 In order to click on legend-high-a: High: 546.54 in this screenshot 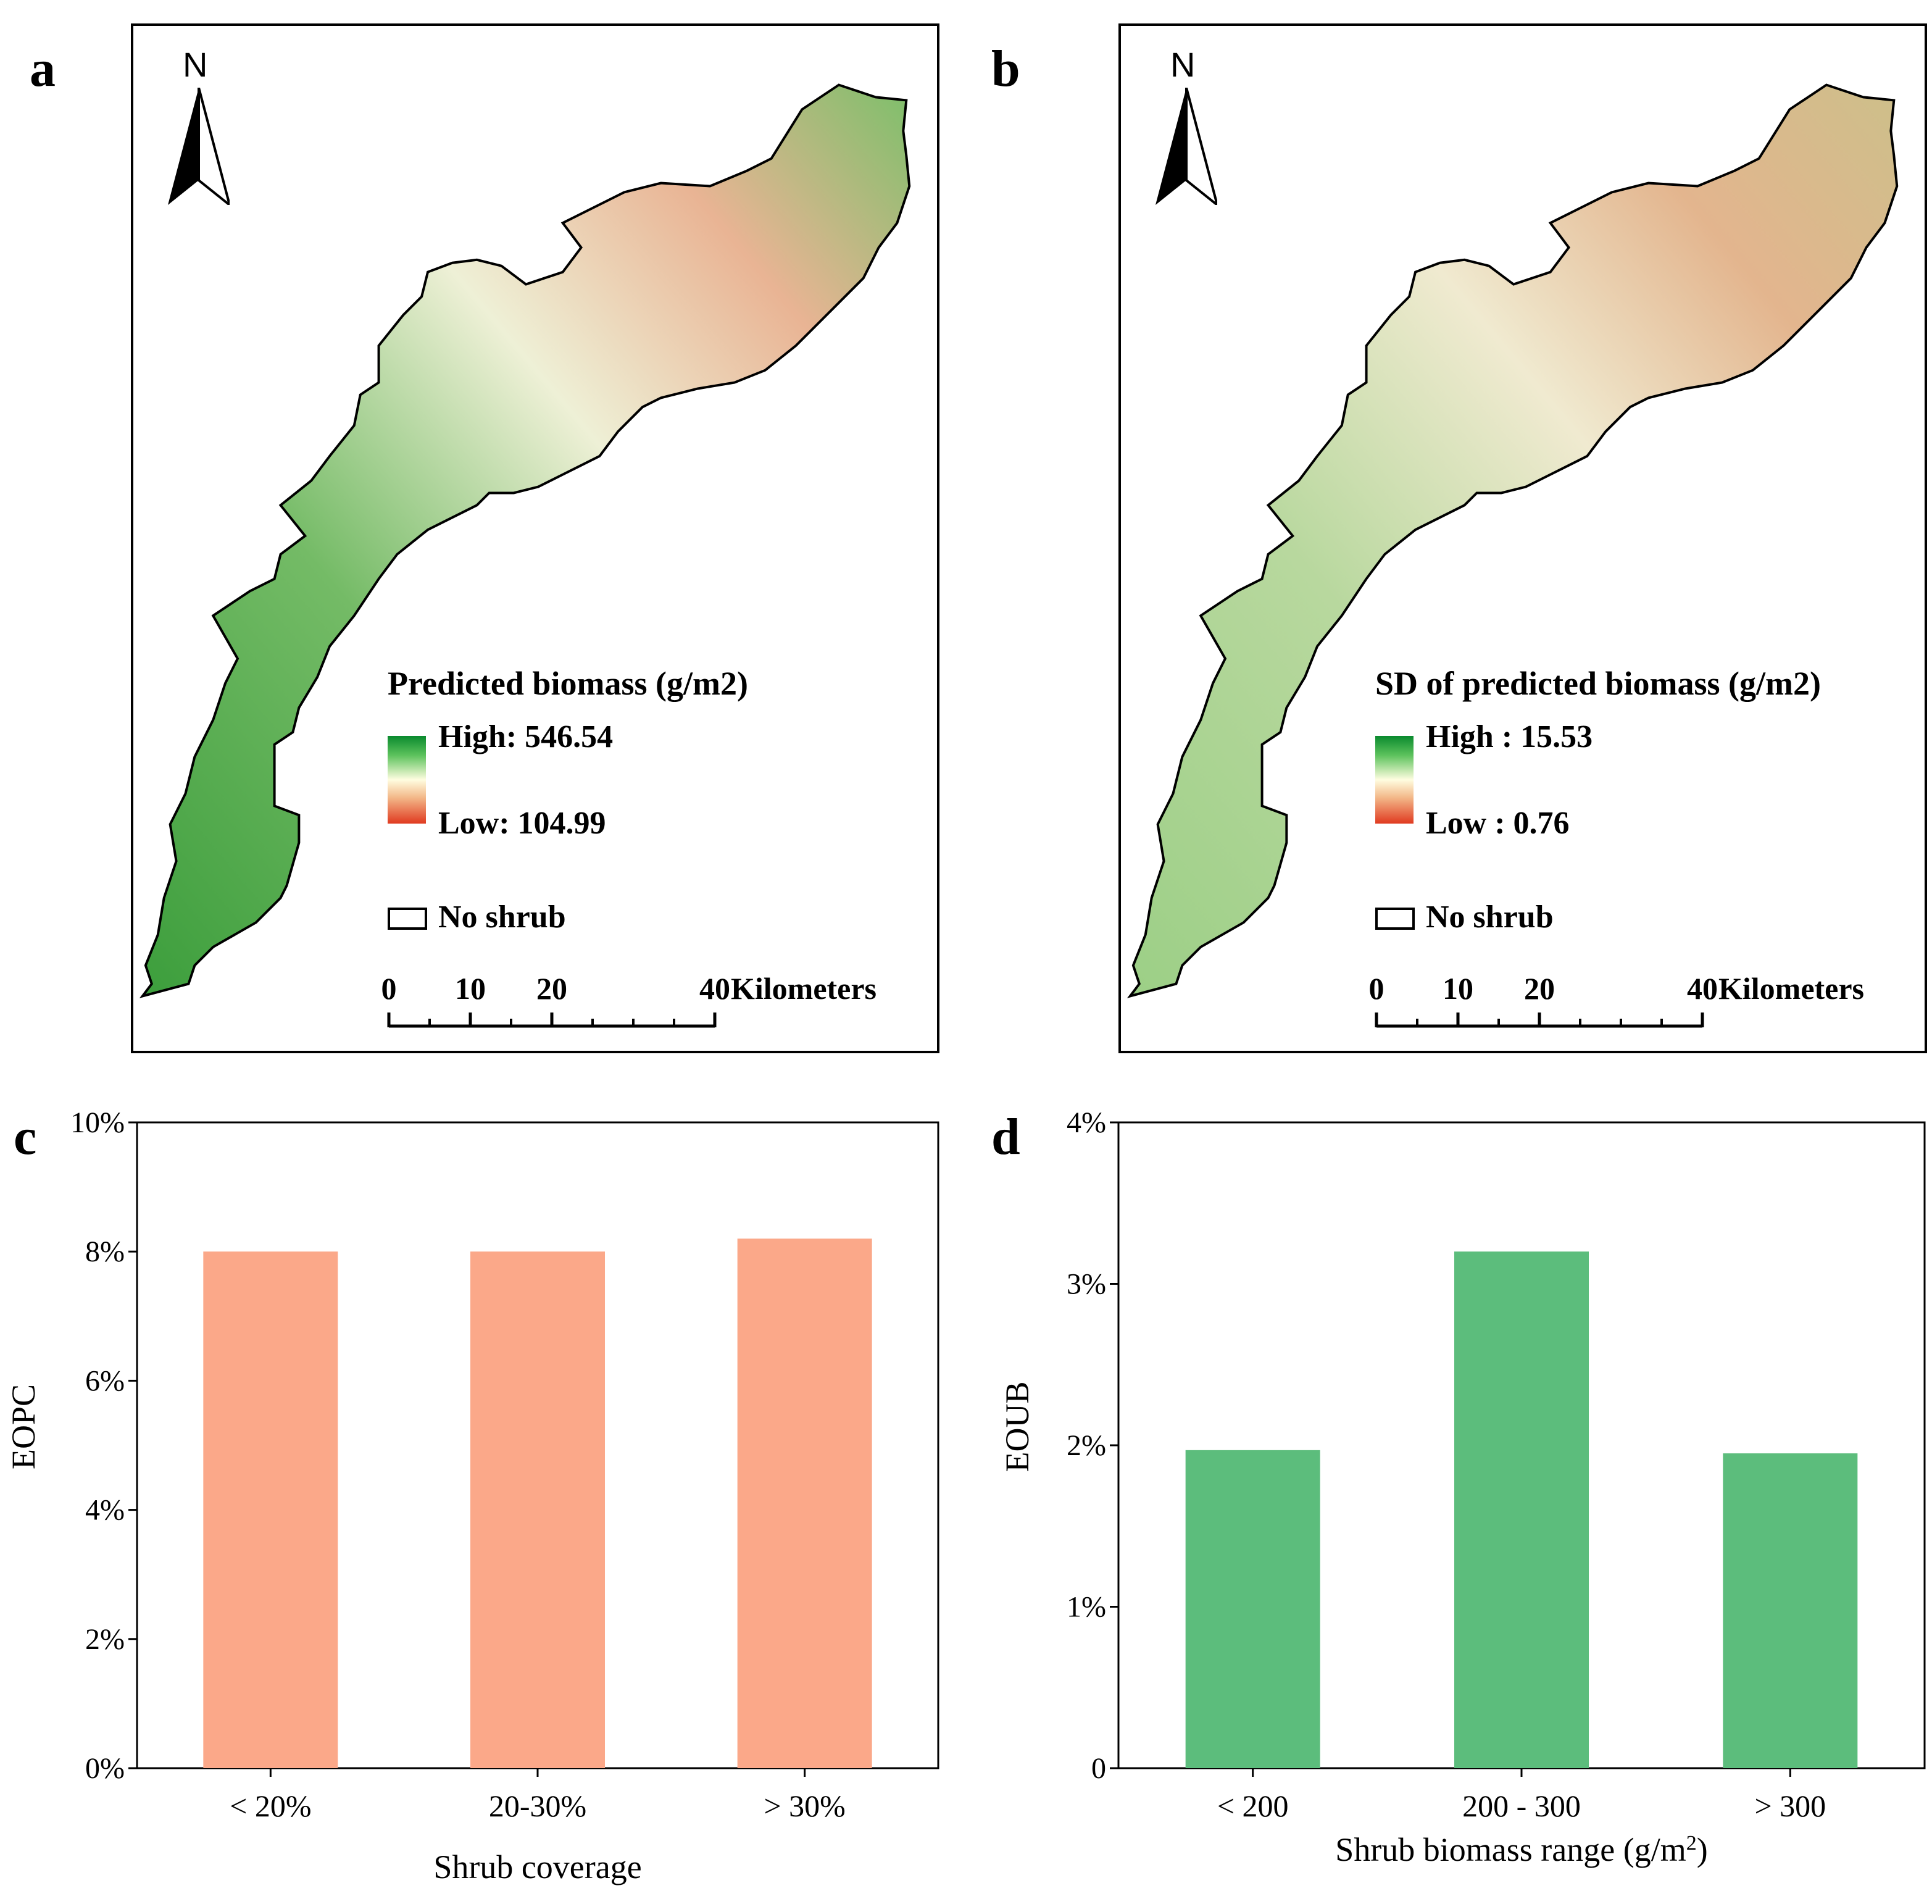, I will do `click(526, 736)`.